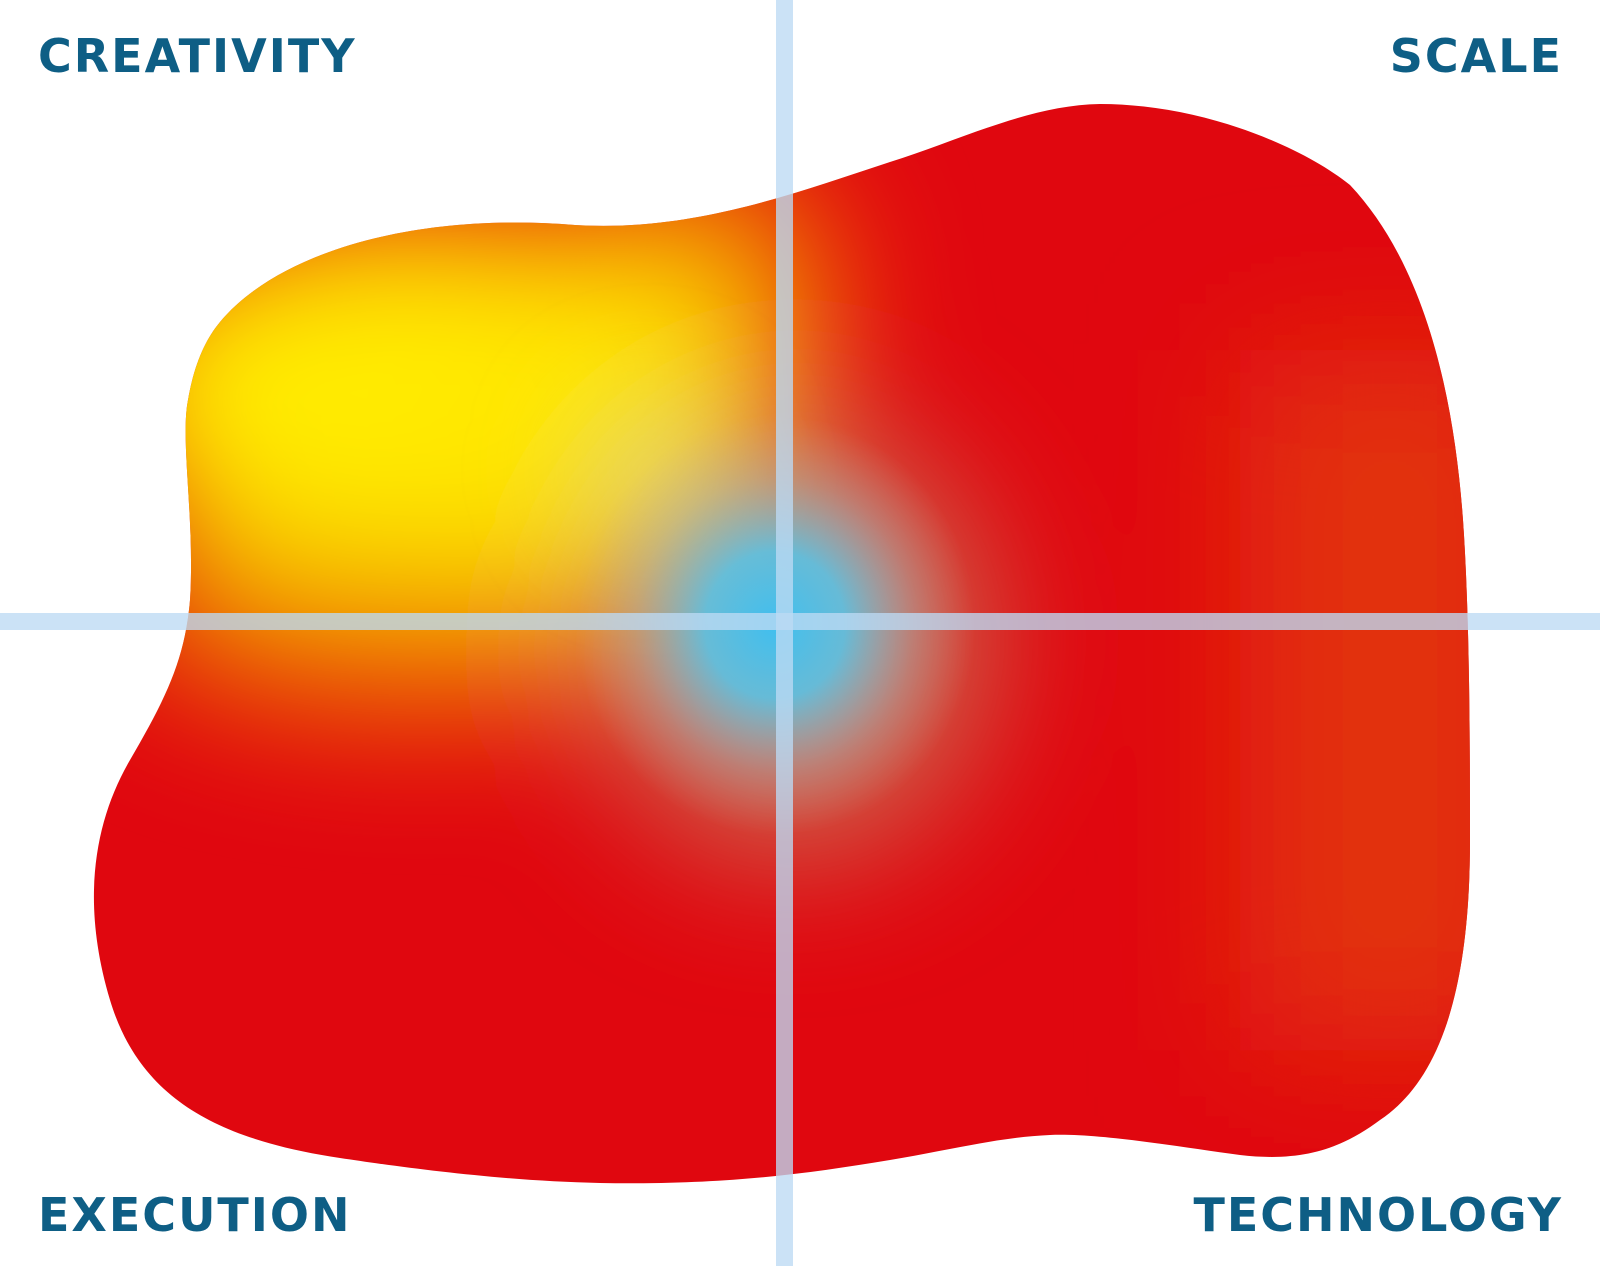  I want to click on horizontal-axis, so click(800, 621).